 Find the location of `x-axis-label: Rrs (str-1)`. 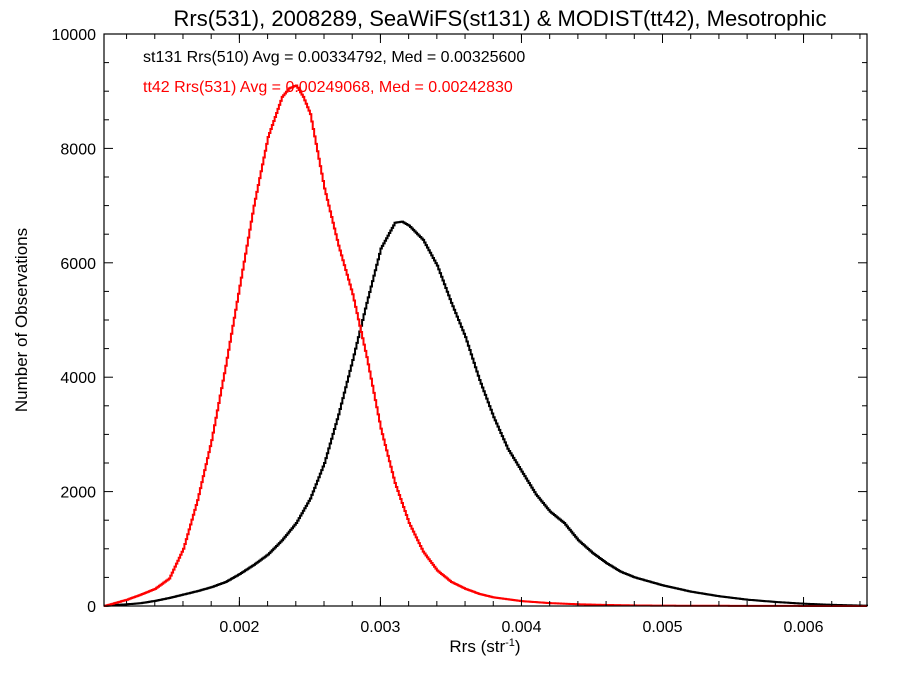

x-axis-label: Rrs (str-1) is located at coordinates (484, 646).